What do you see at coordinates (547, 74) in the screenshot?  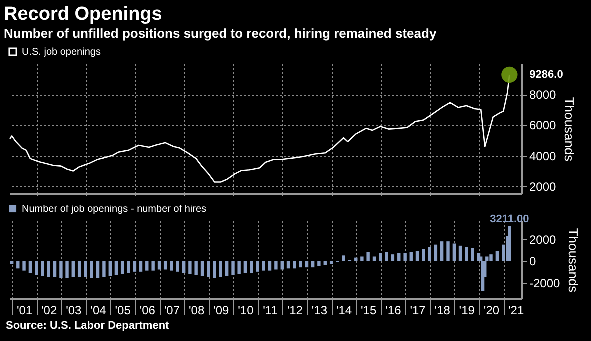 I see `data-label: 9286.0` at bounding box center [547, 74].